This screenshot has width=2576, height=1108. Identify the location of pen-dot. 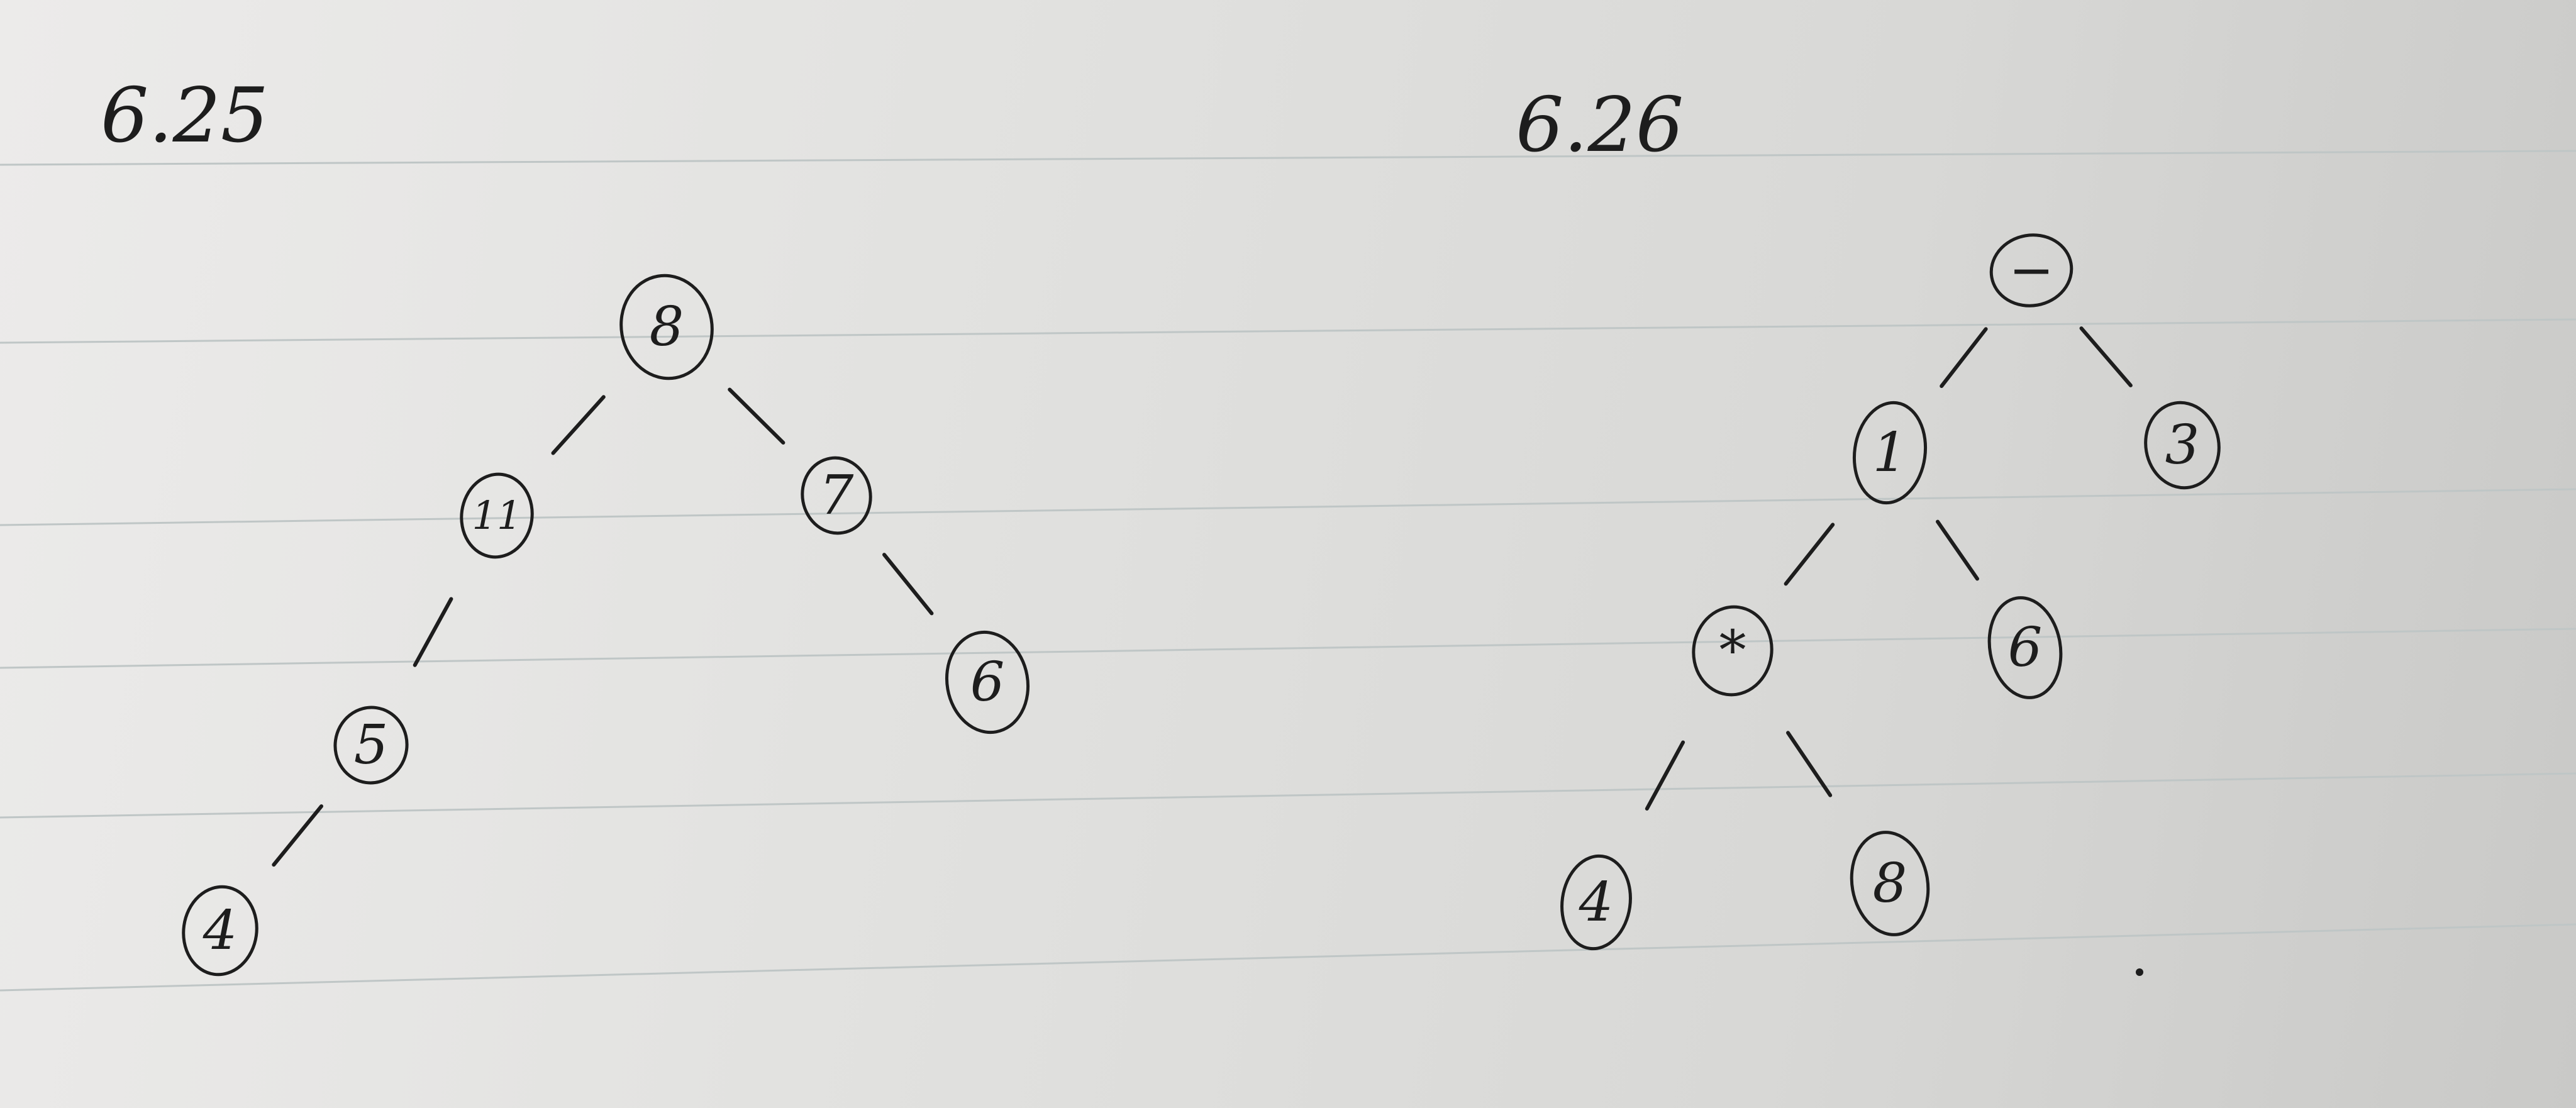
(2139, 972).